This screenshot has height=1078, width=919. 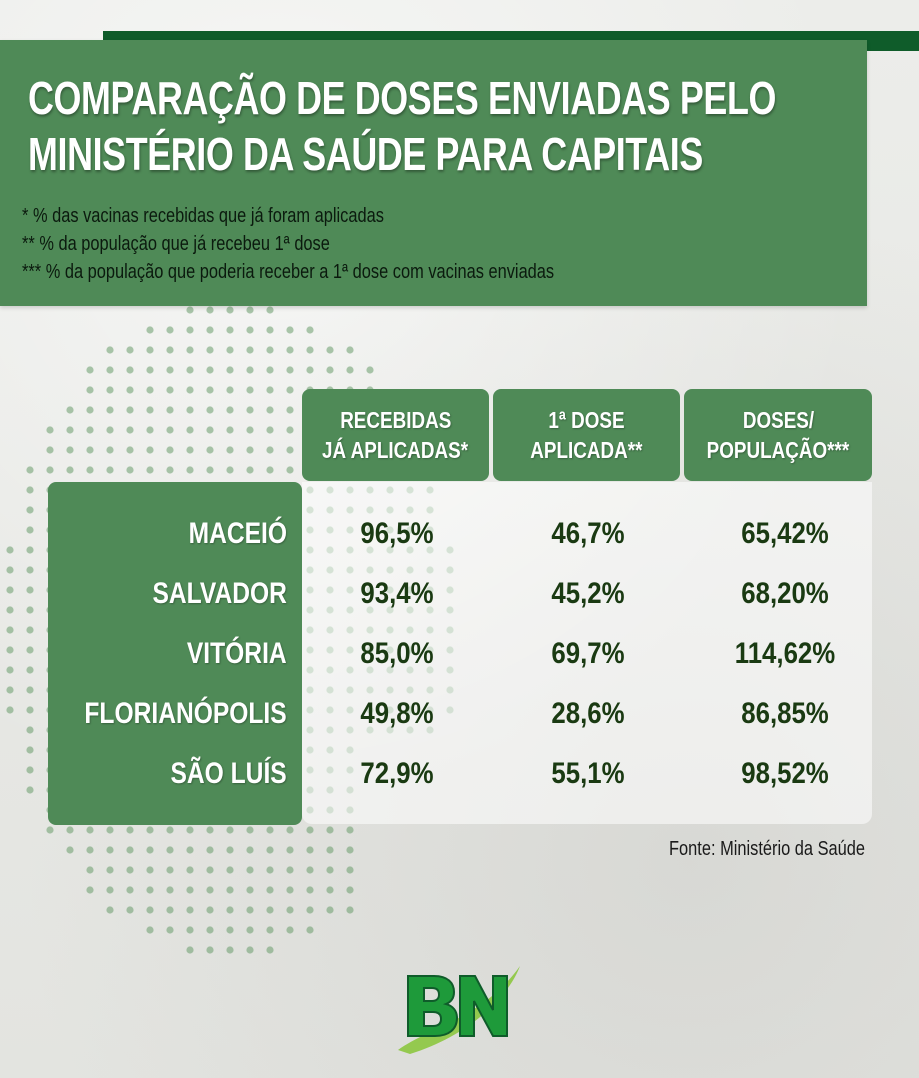 I want to click on table-cell: 45,2%, so click(x=588, y=593).